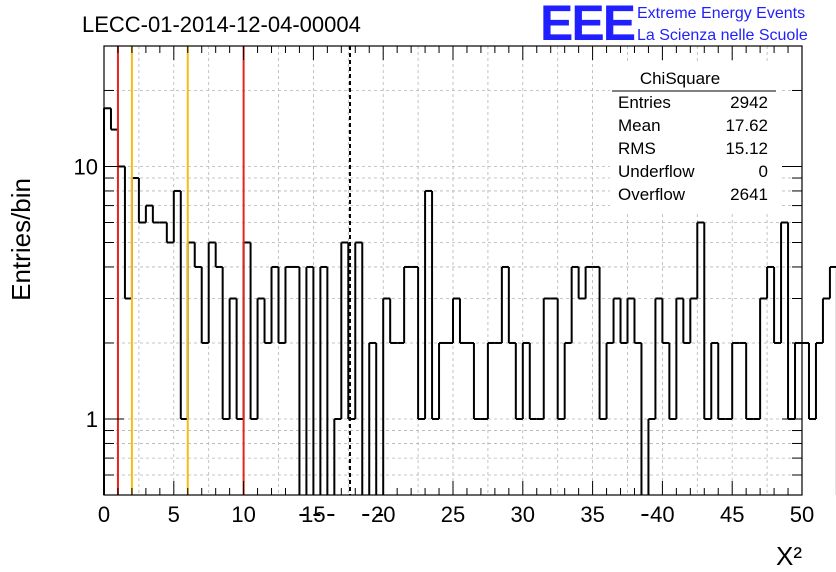  I want to click on x-tick-label: 15, so click(313, 514).